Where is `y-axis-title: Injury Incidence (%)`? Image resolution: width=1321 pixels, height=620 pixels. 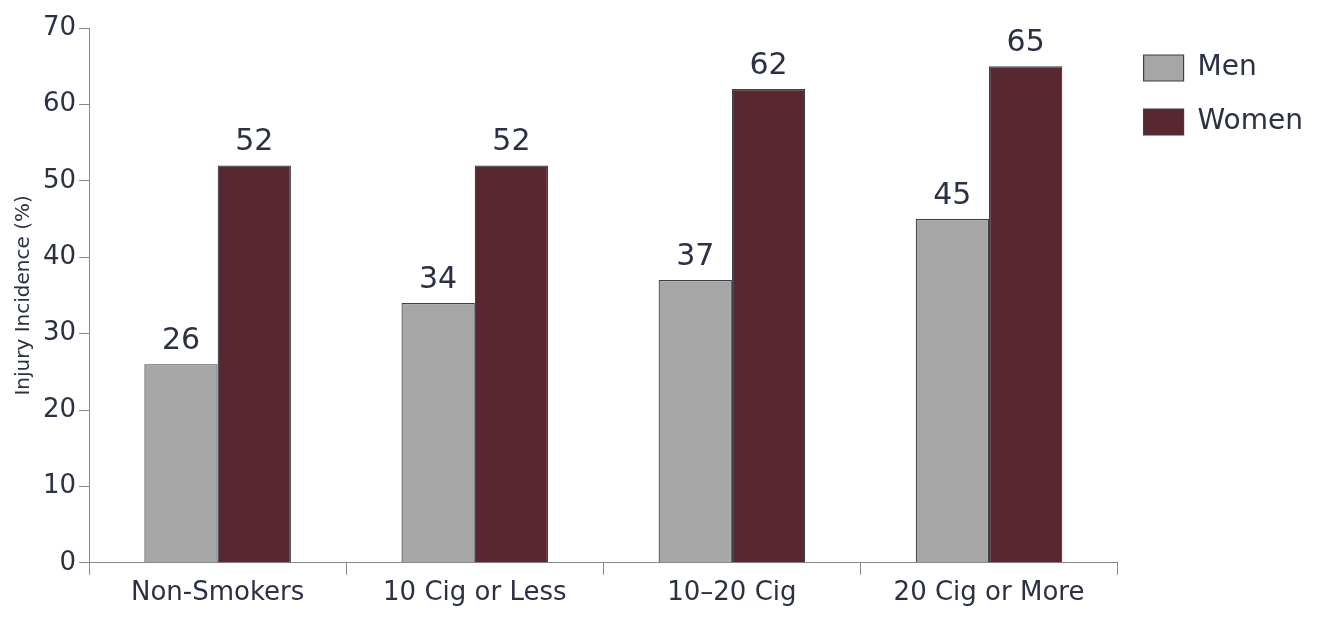
y-axis-title: Injury Incidence (%) is located at coordinates (22, 295).